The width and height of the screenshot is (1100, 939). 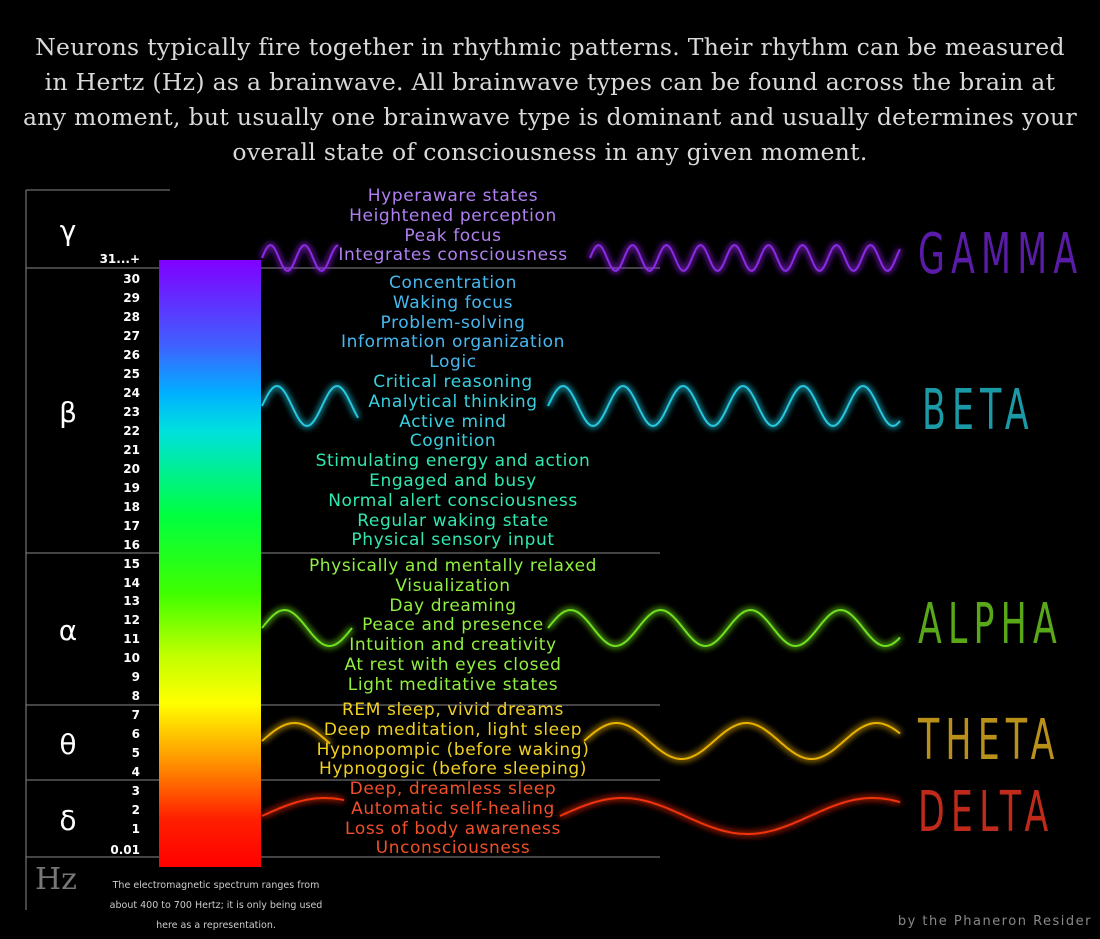 What do you see at coordinates (135, 696) in the screenshot?
I see `tick-label: 8` at bounding box center [135, 696].